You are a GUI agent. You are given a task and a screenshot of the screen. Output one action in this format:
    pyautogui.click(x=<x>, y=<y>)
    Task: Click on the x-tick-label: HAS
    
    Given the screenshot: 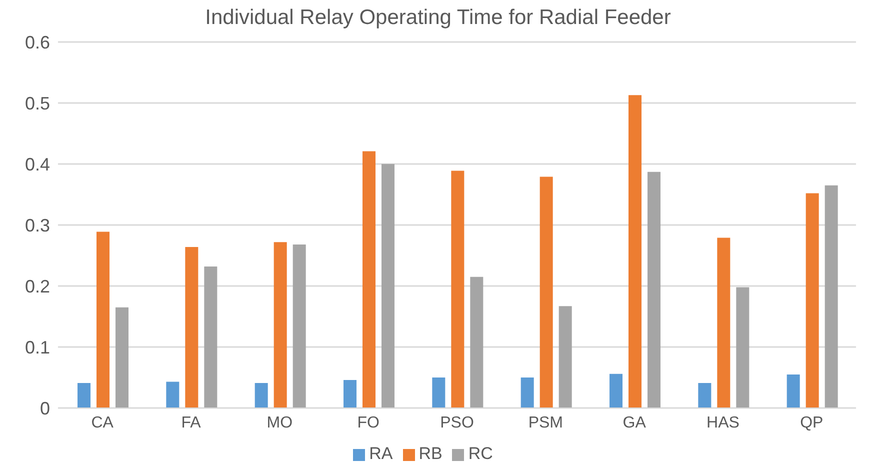 What is the action you would take?
    pyautogui.click(x=723, y=423)
    